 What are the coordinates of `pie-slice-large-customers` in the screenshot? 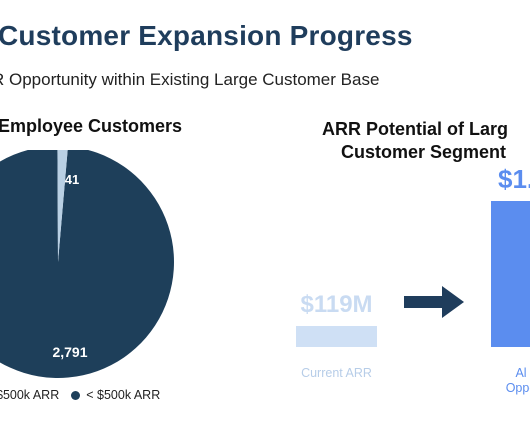 It's located at (62, 206).